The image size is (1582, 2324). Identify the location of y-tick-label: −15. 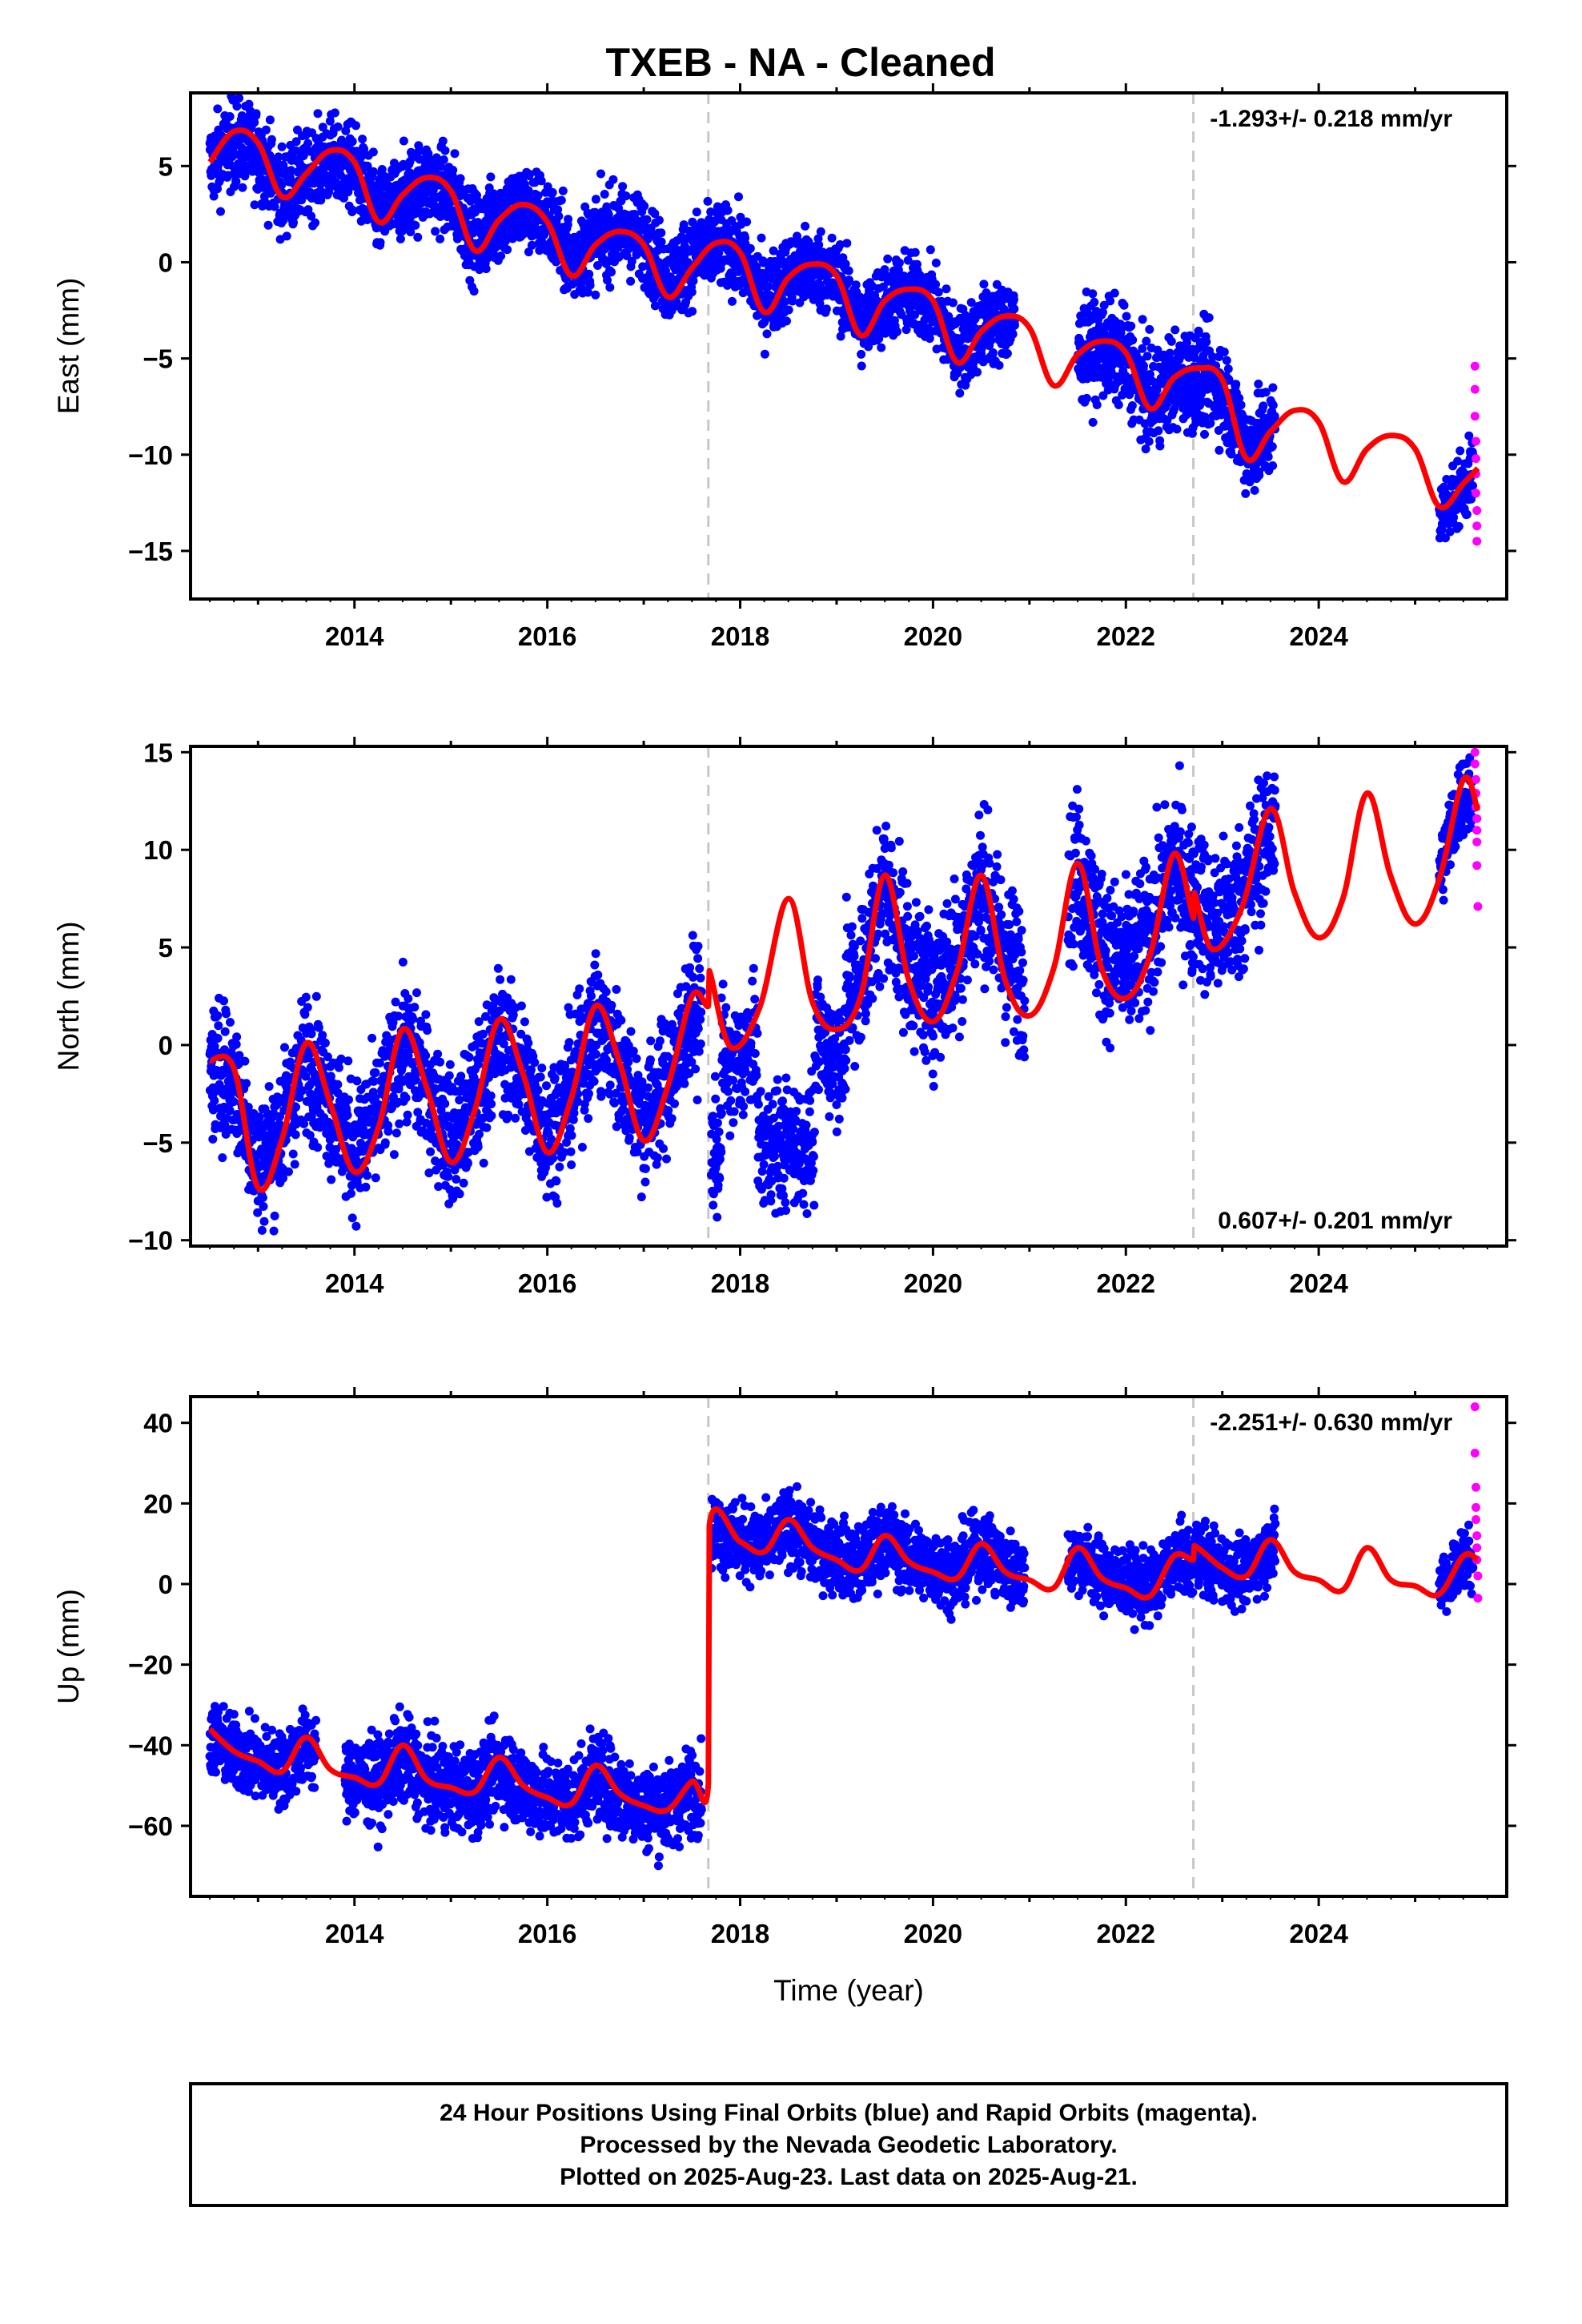
(151, 551).